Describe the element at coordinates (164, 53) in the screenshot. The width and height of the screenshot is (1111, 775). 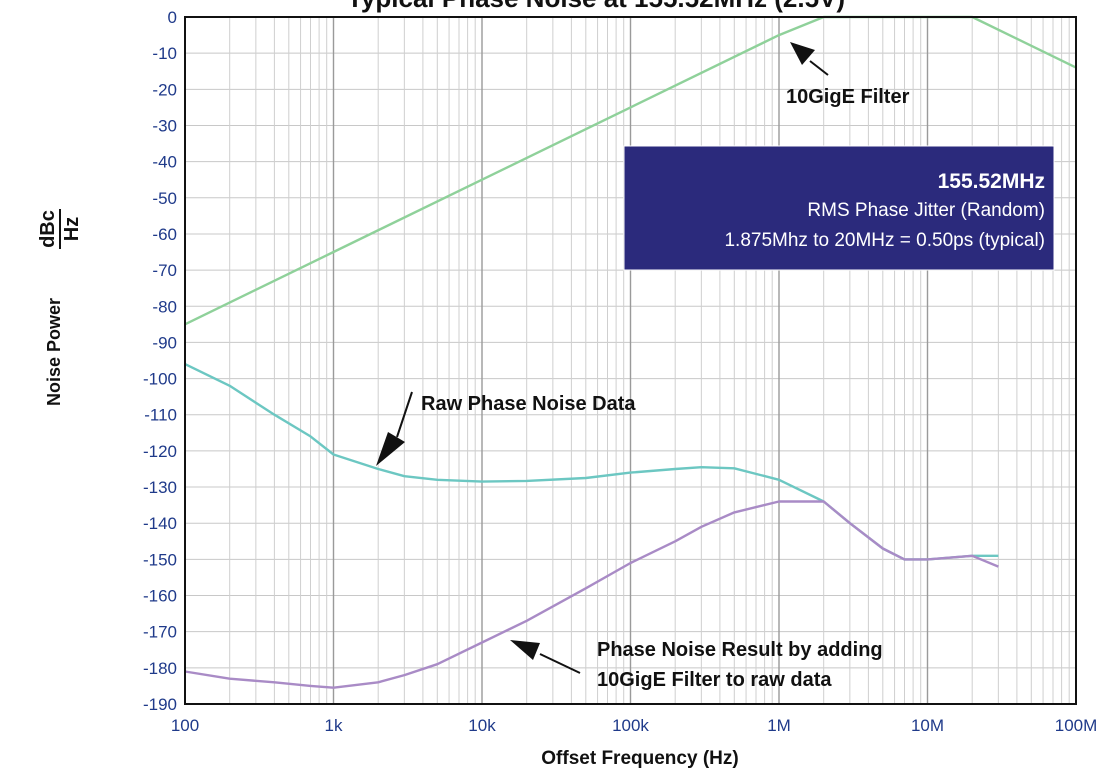
I see `y-tick-label: -10` at that location.